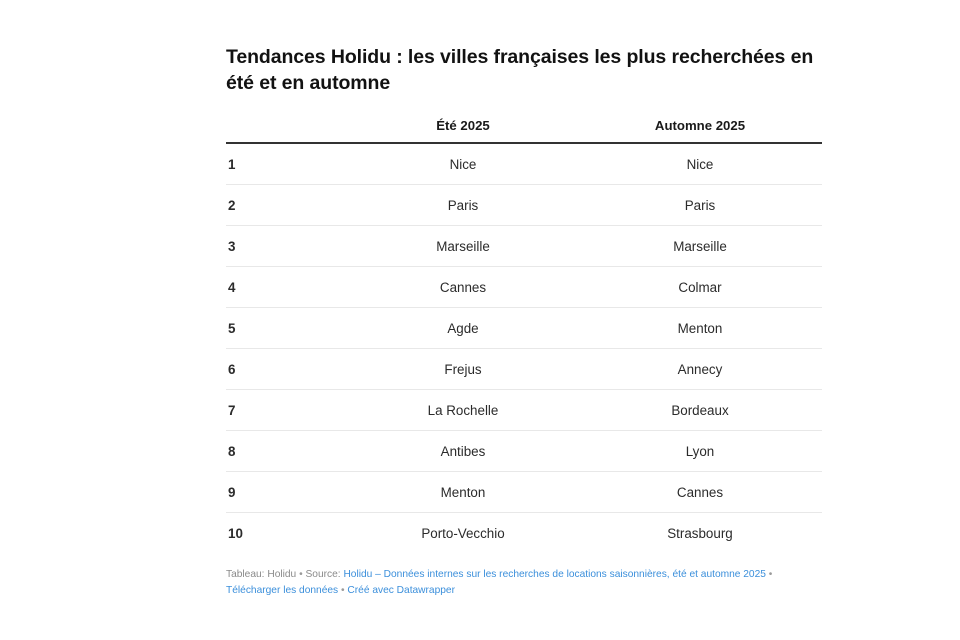 The width and height of the screenshot is (960, 640). What do you see at coordinates (463, 287) in the screenshot?
I see `summer-city-cell: Cannes` at bounding box center [463, 287].